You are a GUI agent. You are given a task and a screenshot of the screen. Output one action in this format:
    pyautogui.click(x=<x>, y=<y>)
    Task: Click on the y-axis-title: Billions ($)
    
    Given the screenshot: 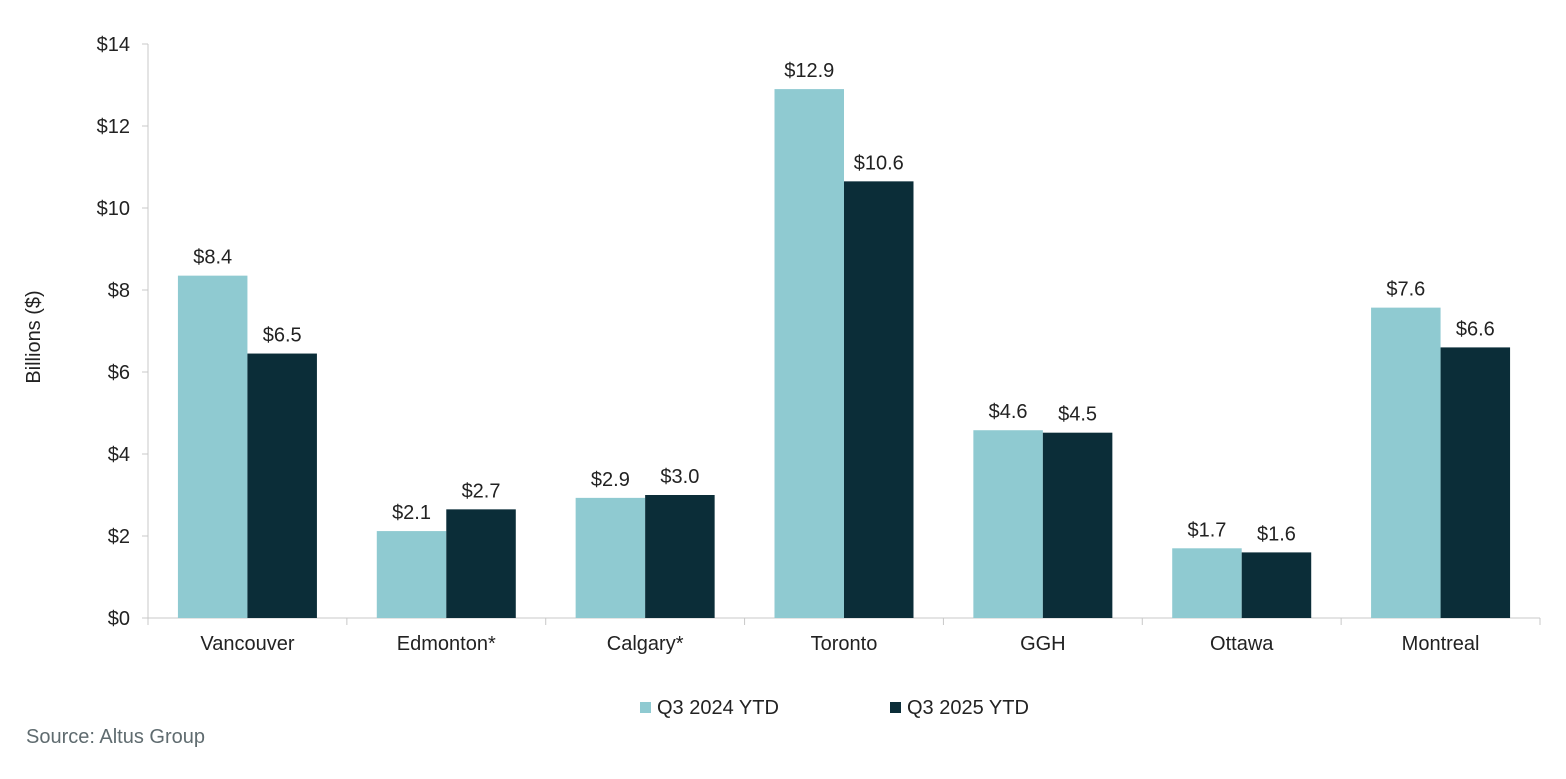 What is the action you would take?
    pyautogui.click(x=34, y=336)
    